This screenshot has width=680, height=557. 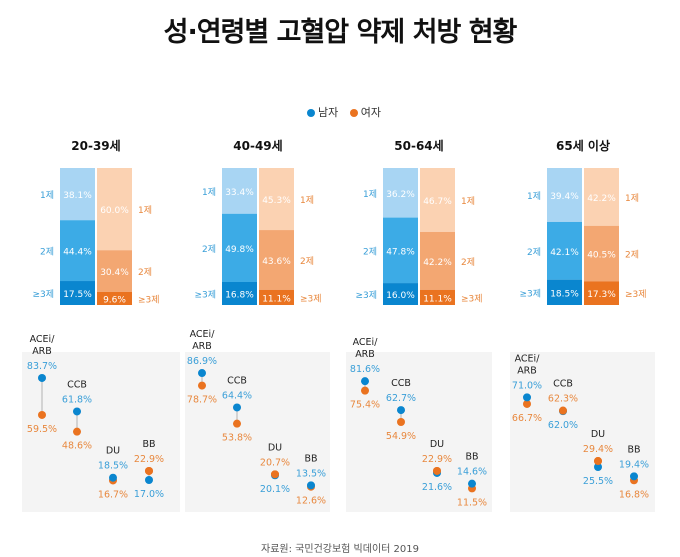 What do you see at coordinates (276, 262) in the screenshot?
I see `female-value-label: 43.6%` at bounding box center [276, 262].